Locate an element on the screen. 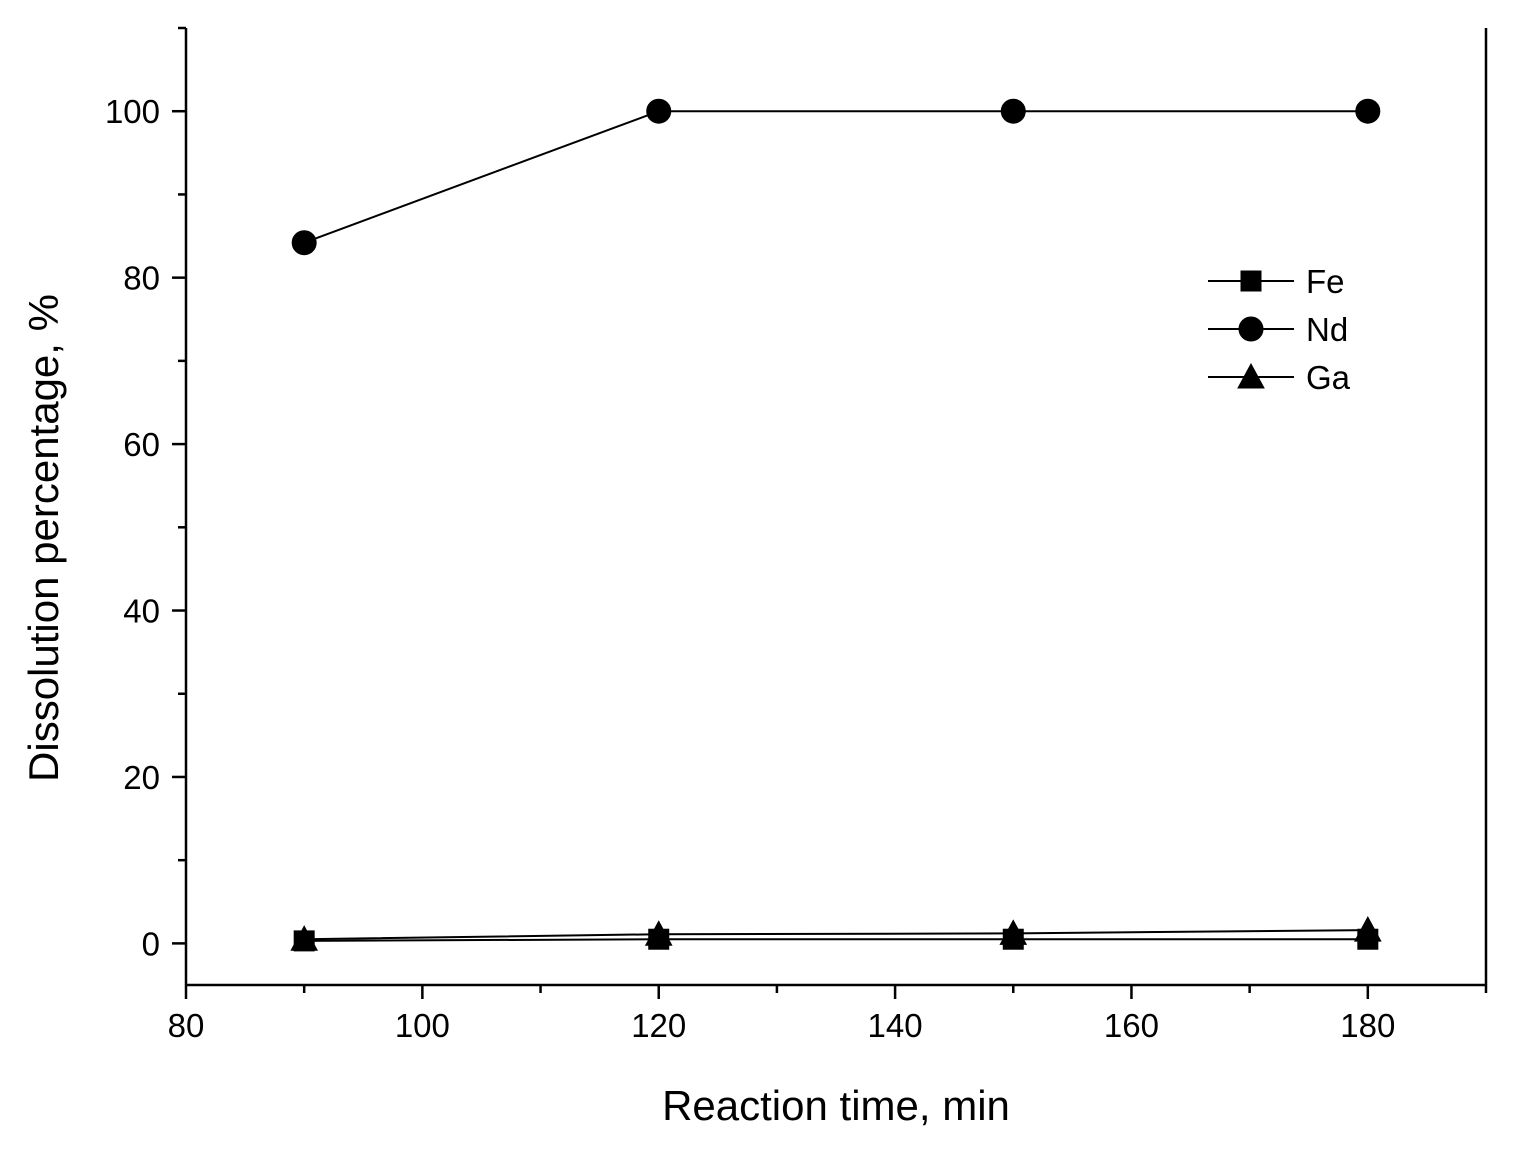  legend-item-ga: Ga is located at coordinates (1279, 377).